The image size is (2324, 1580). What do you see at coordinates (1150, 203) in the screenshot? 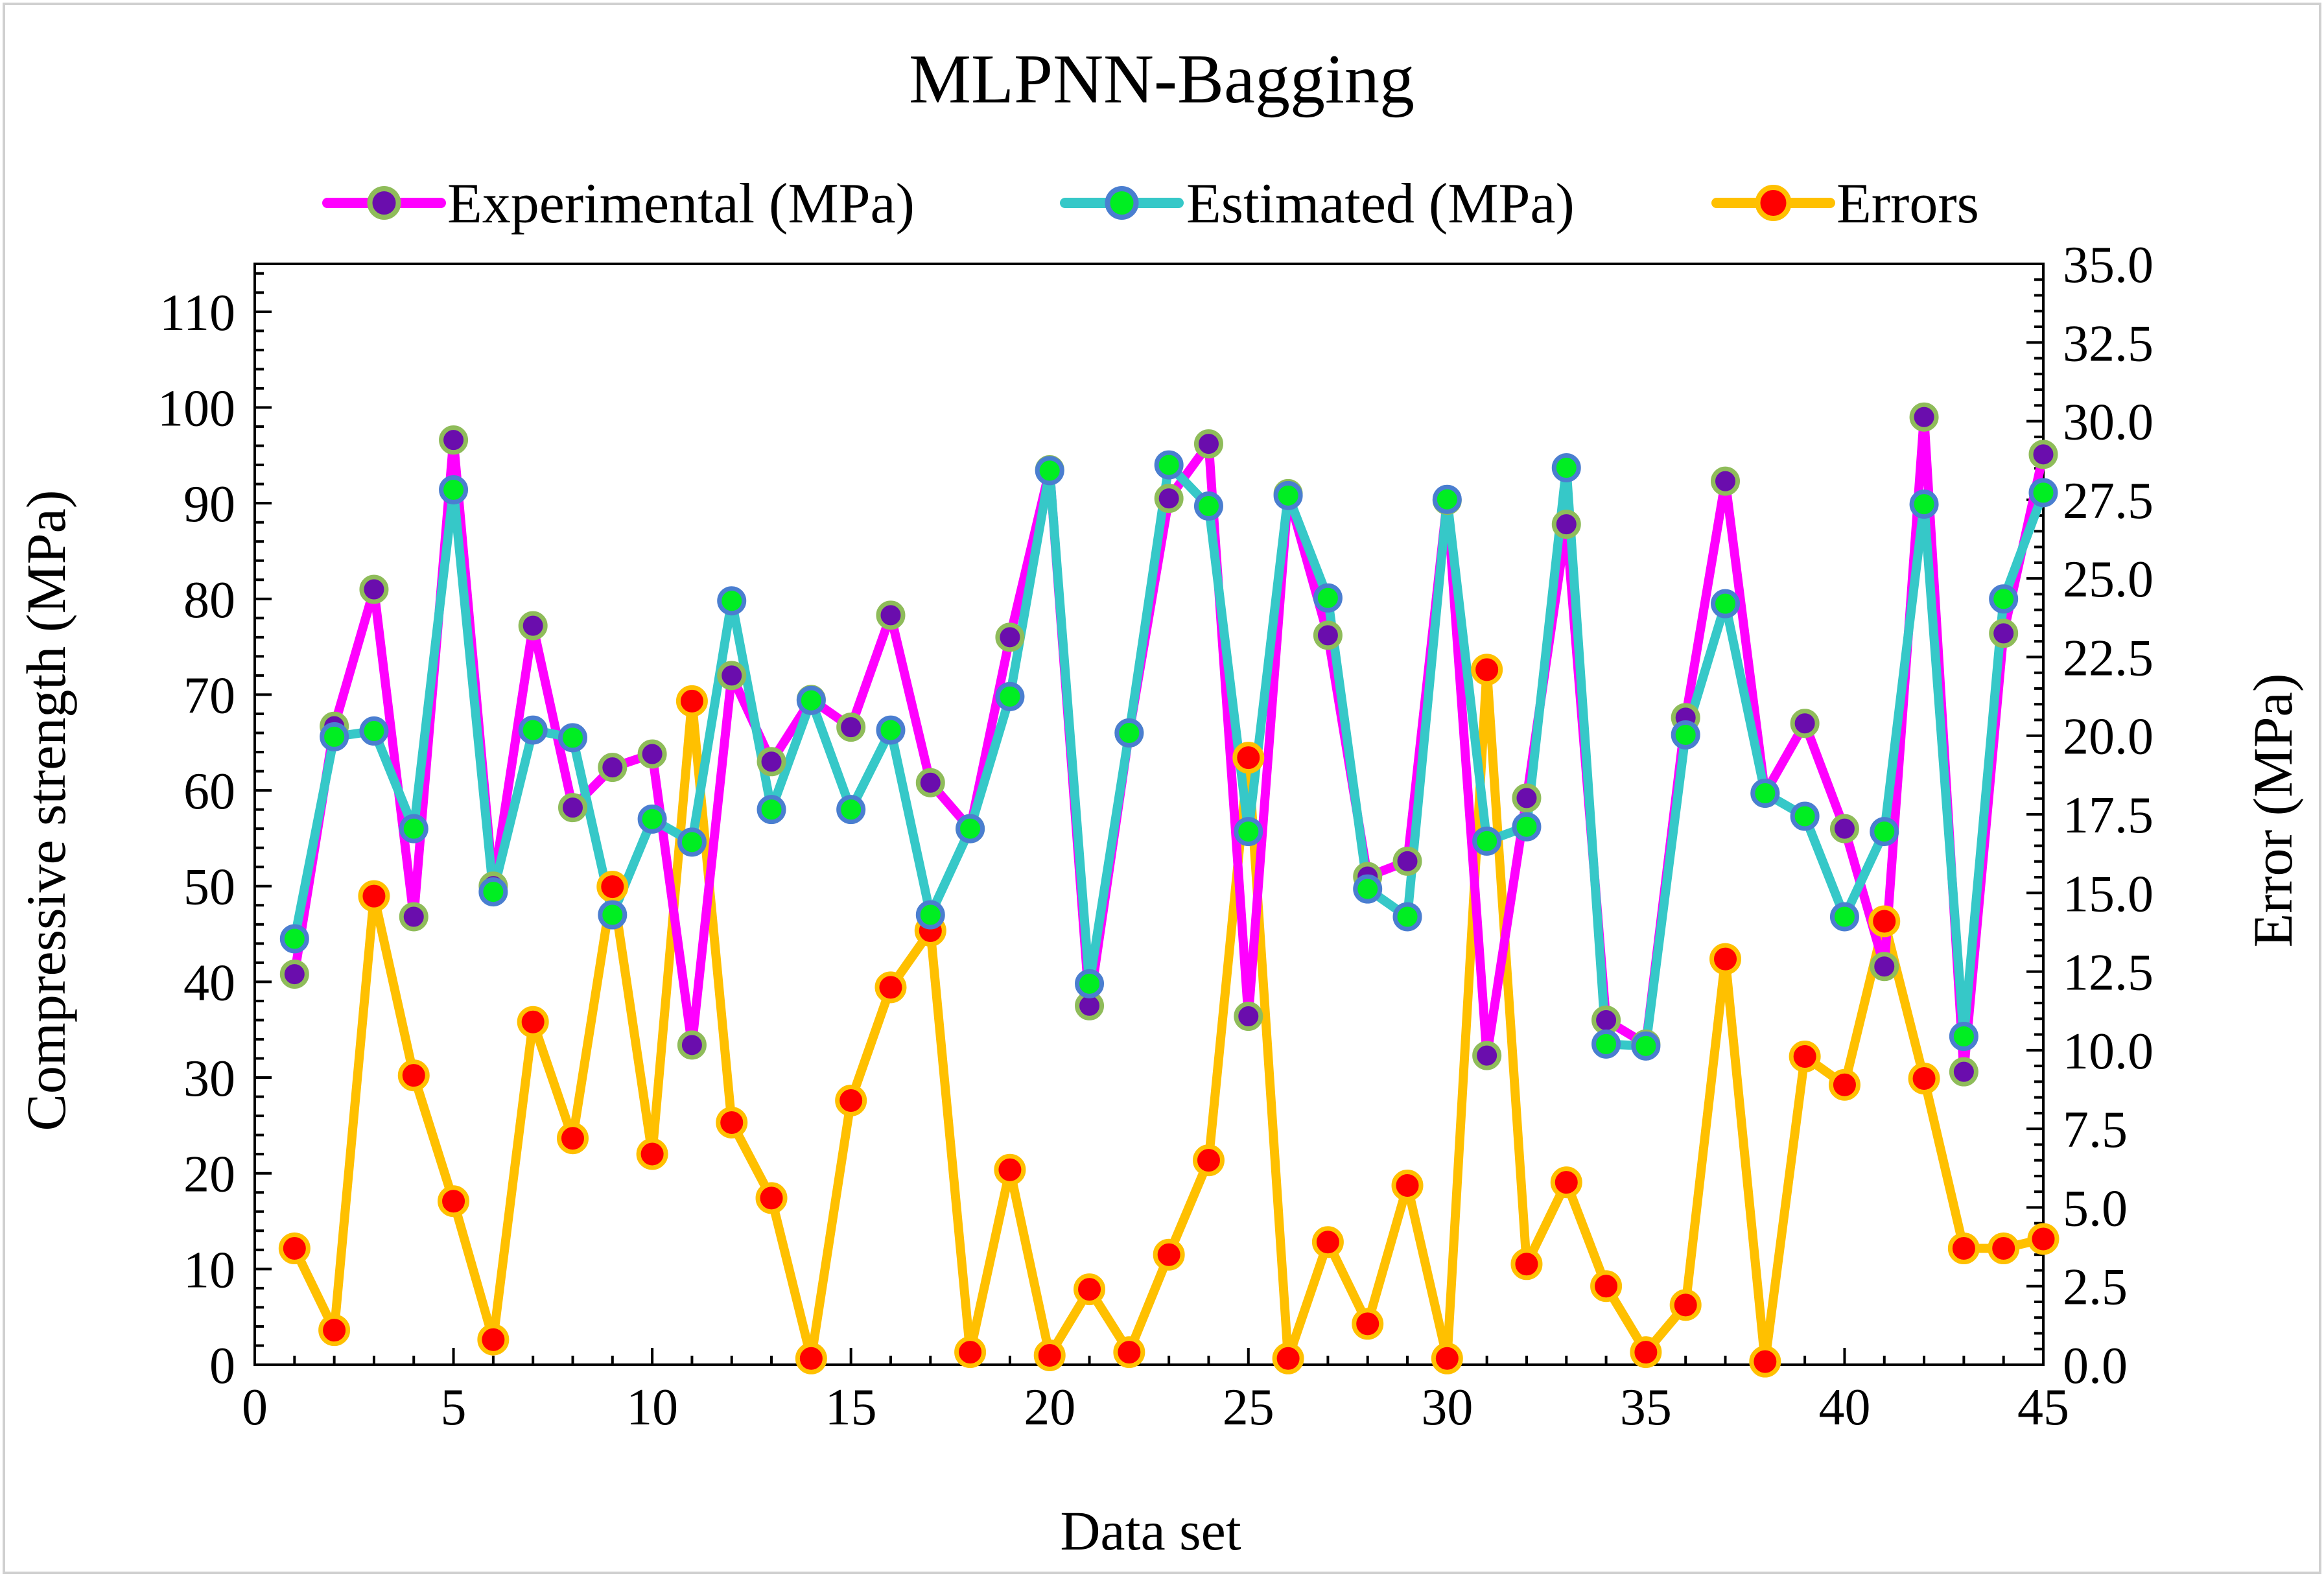
I see `legend: Experimental (MPa) Estimated (MPa) Errors` at bounding box center [1150, 203].